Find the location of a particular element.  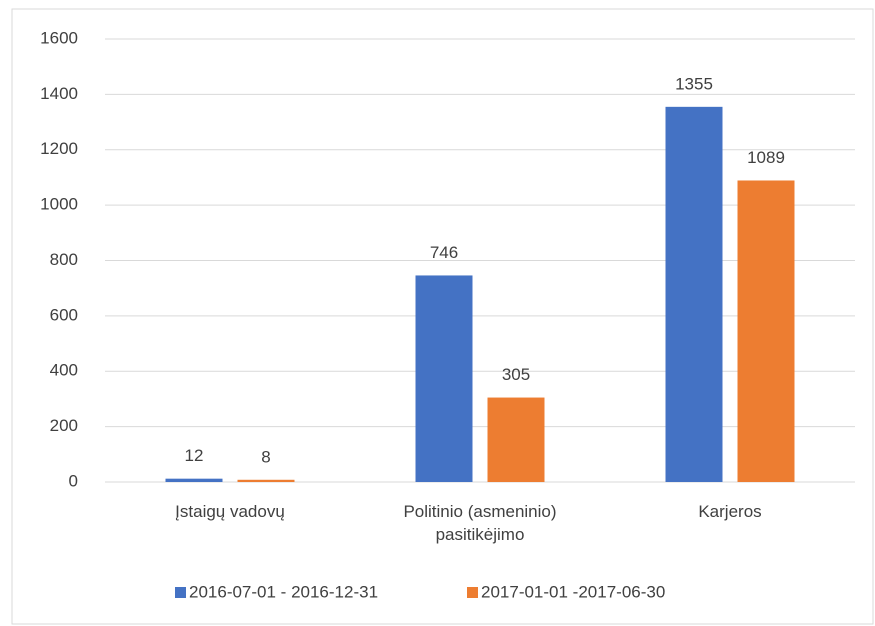

value-label: 305 is located at coordinates (516, 374).